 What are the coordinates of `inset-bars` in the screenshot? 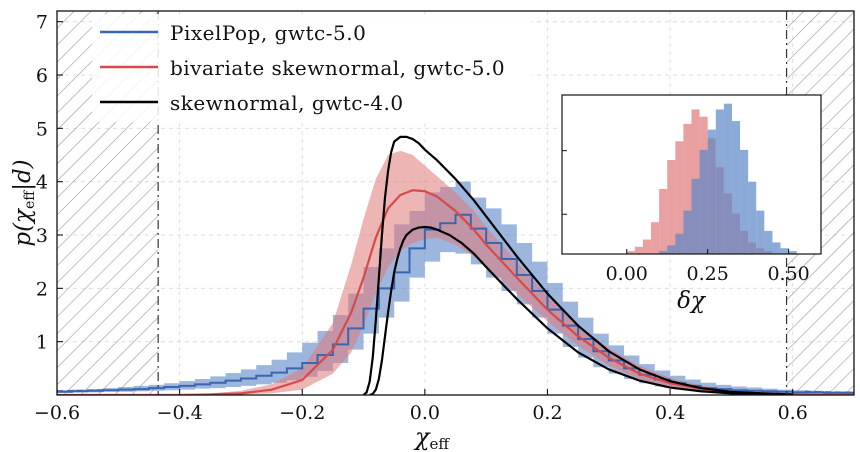 It's located at (711, 178).